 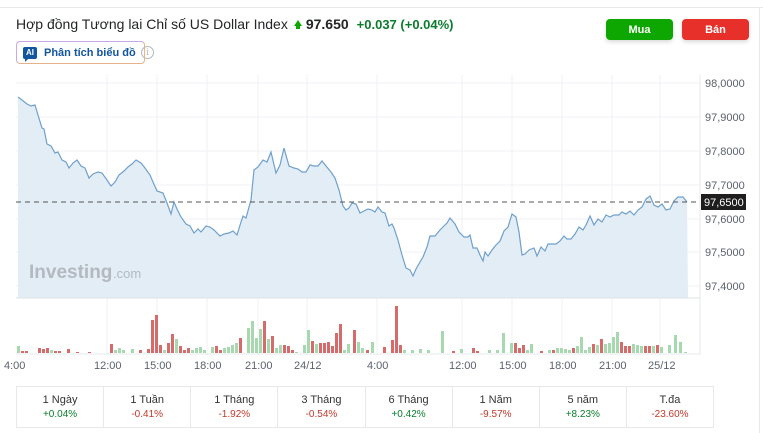 I want to click on volume-bars, so click(x=352, y=329).